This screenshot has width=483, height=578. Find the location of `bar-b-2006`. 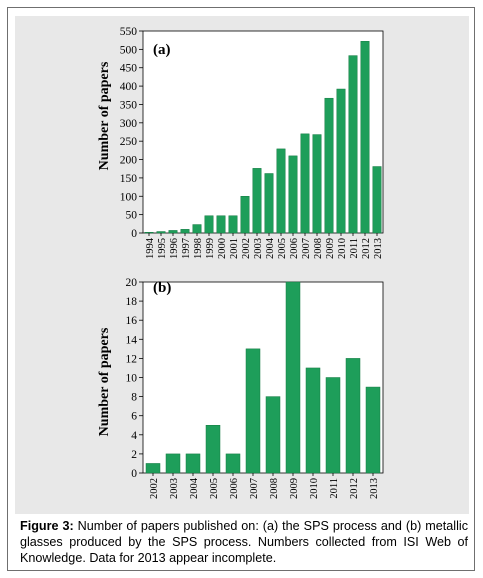

bar-b-2006 is located at coordinates (233, 463).